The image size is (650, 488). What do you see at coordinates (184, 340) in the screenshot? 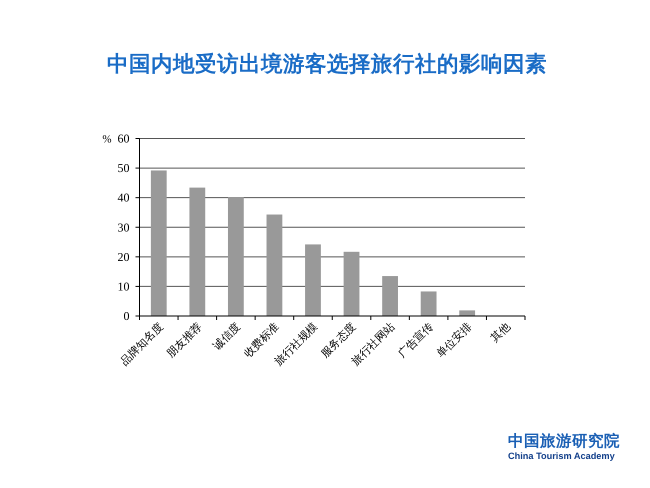
I see `x-tick-label: 朋友推荐` at bounding box center [184, 340].